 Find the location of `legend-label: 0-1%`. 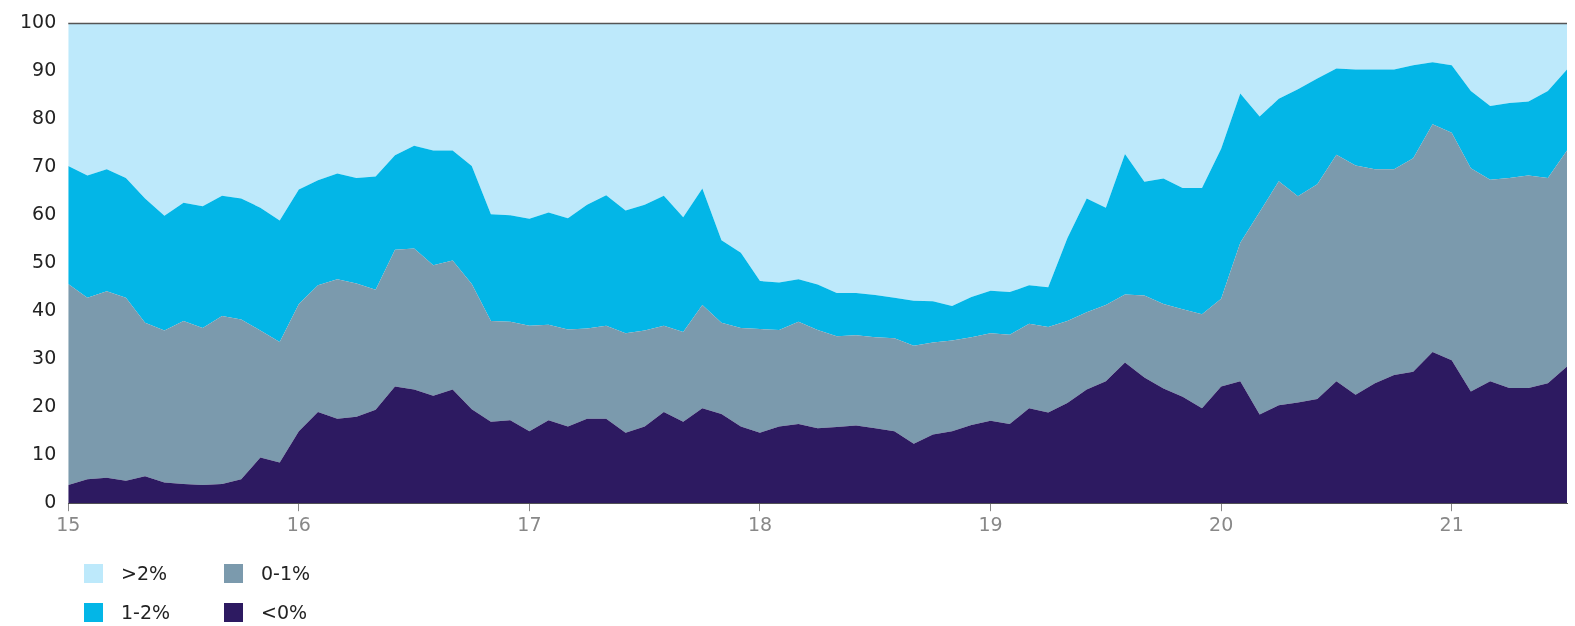

legend-label: 0-1% is located at coordinates (286, 573).